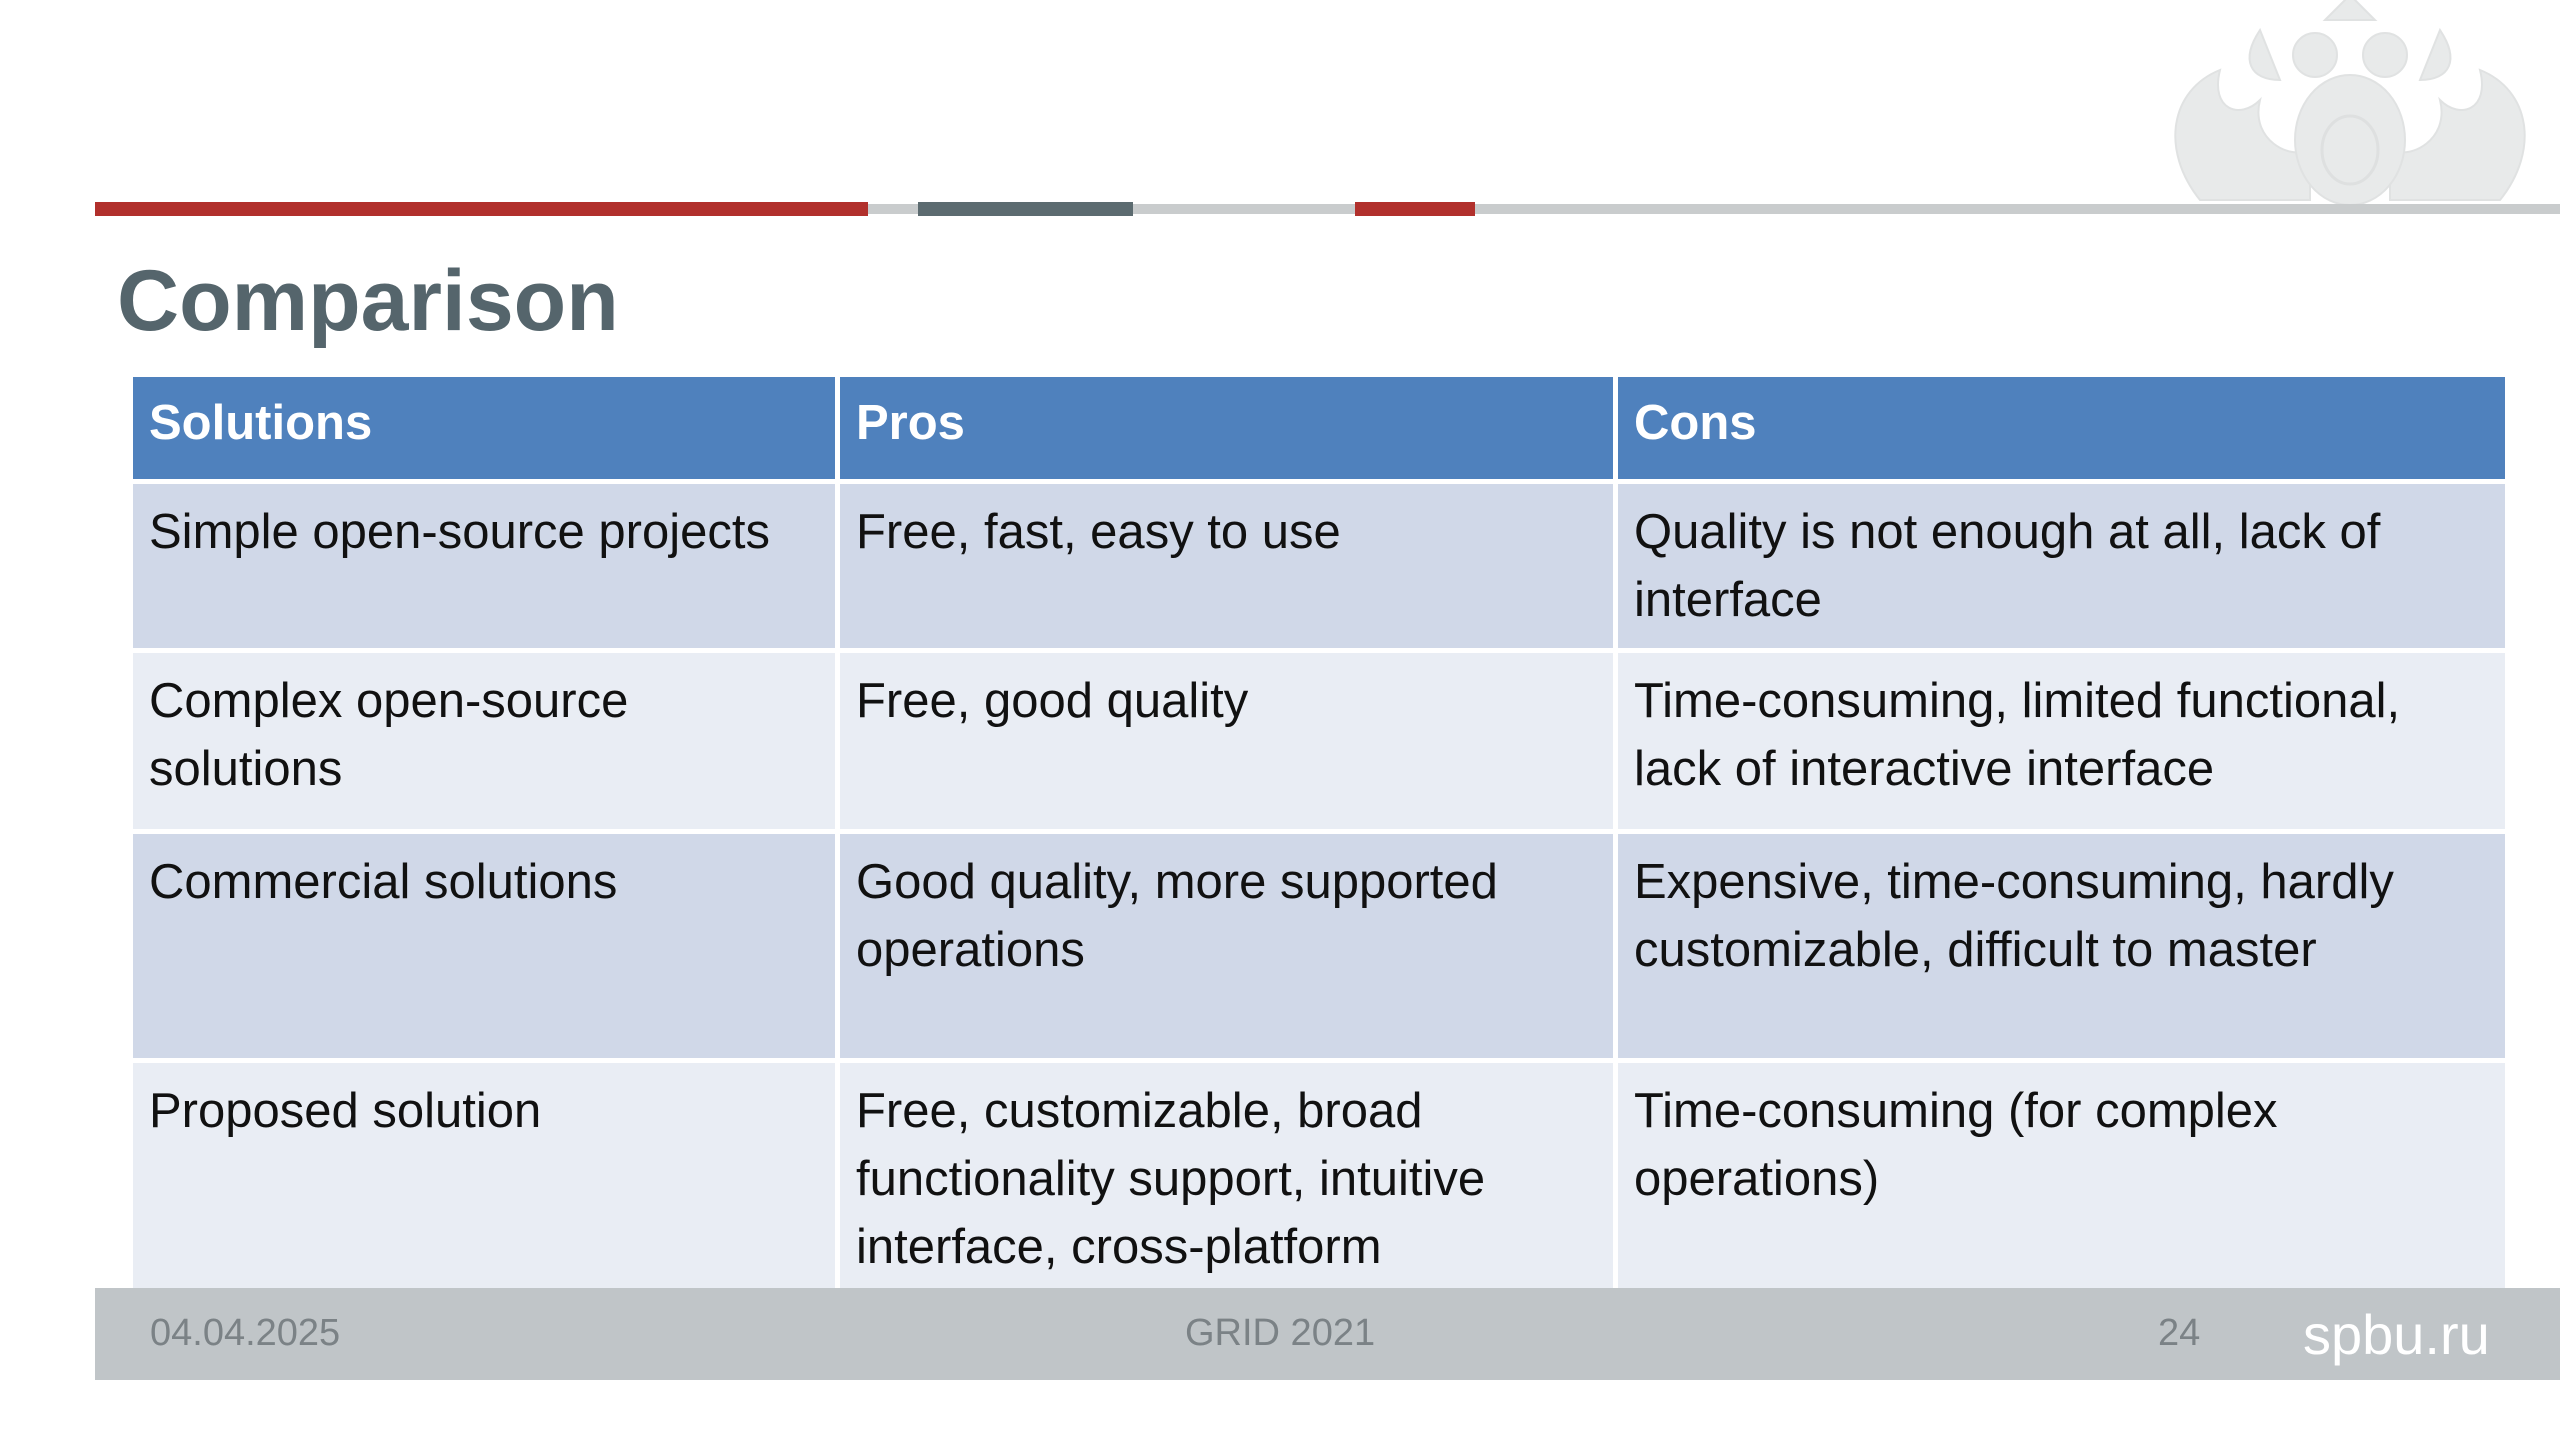  I want to click on header-cons: Cons, so click(2061, 428).